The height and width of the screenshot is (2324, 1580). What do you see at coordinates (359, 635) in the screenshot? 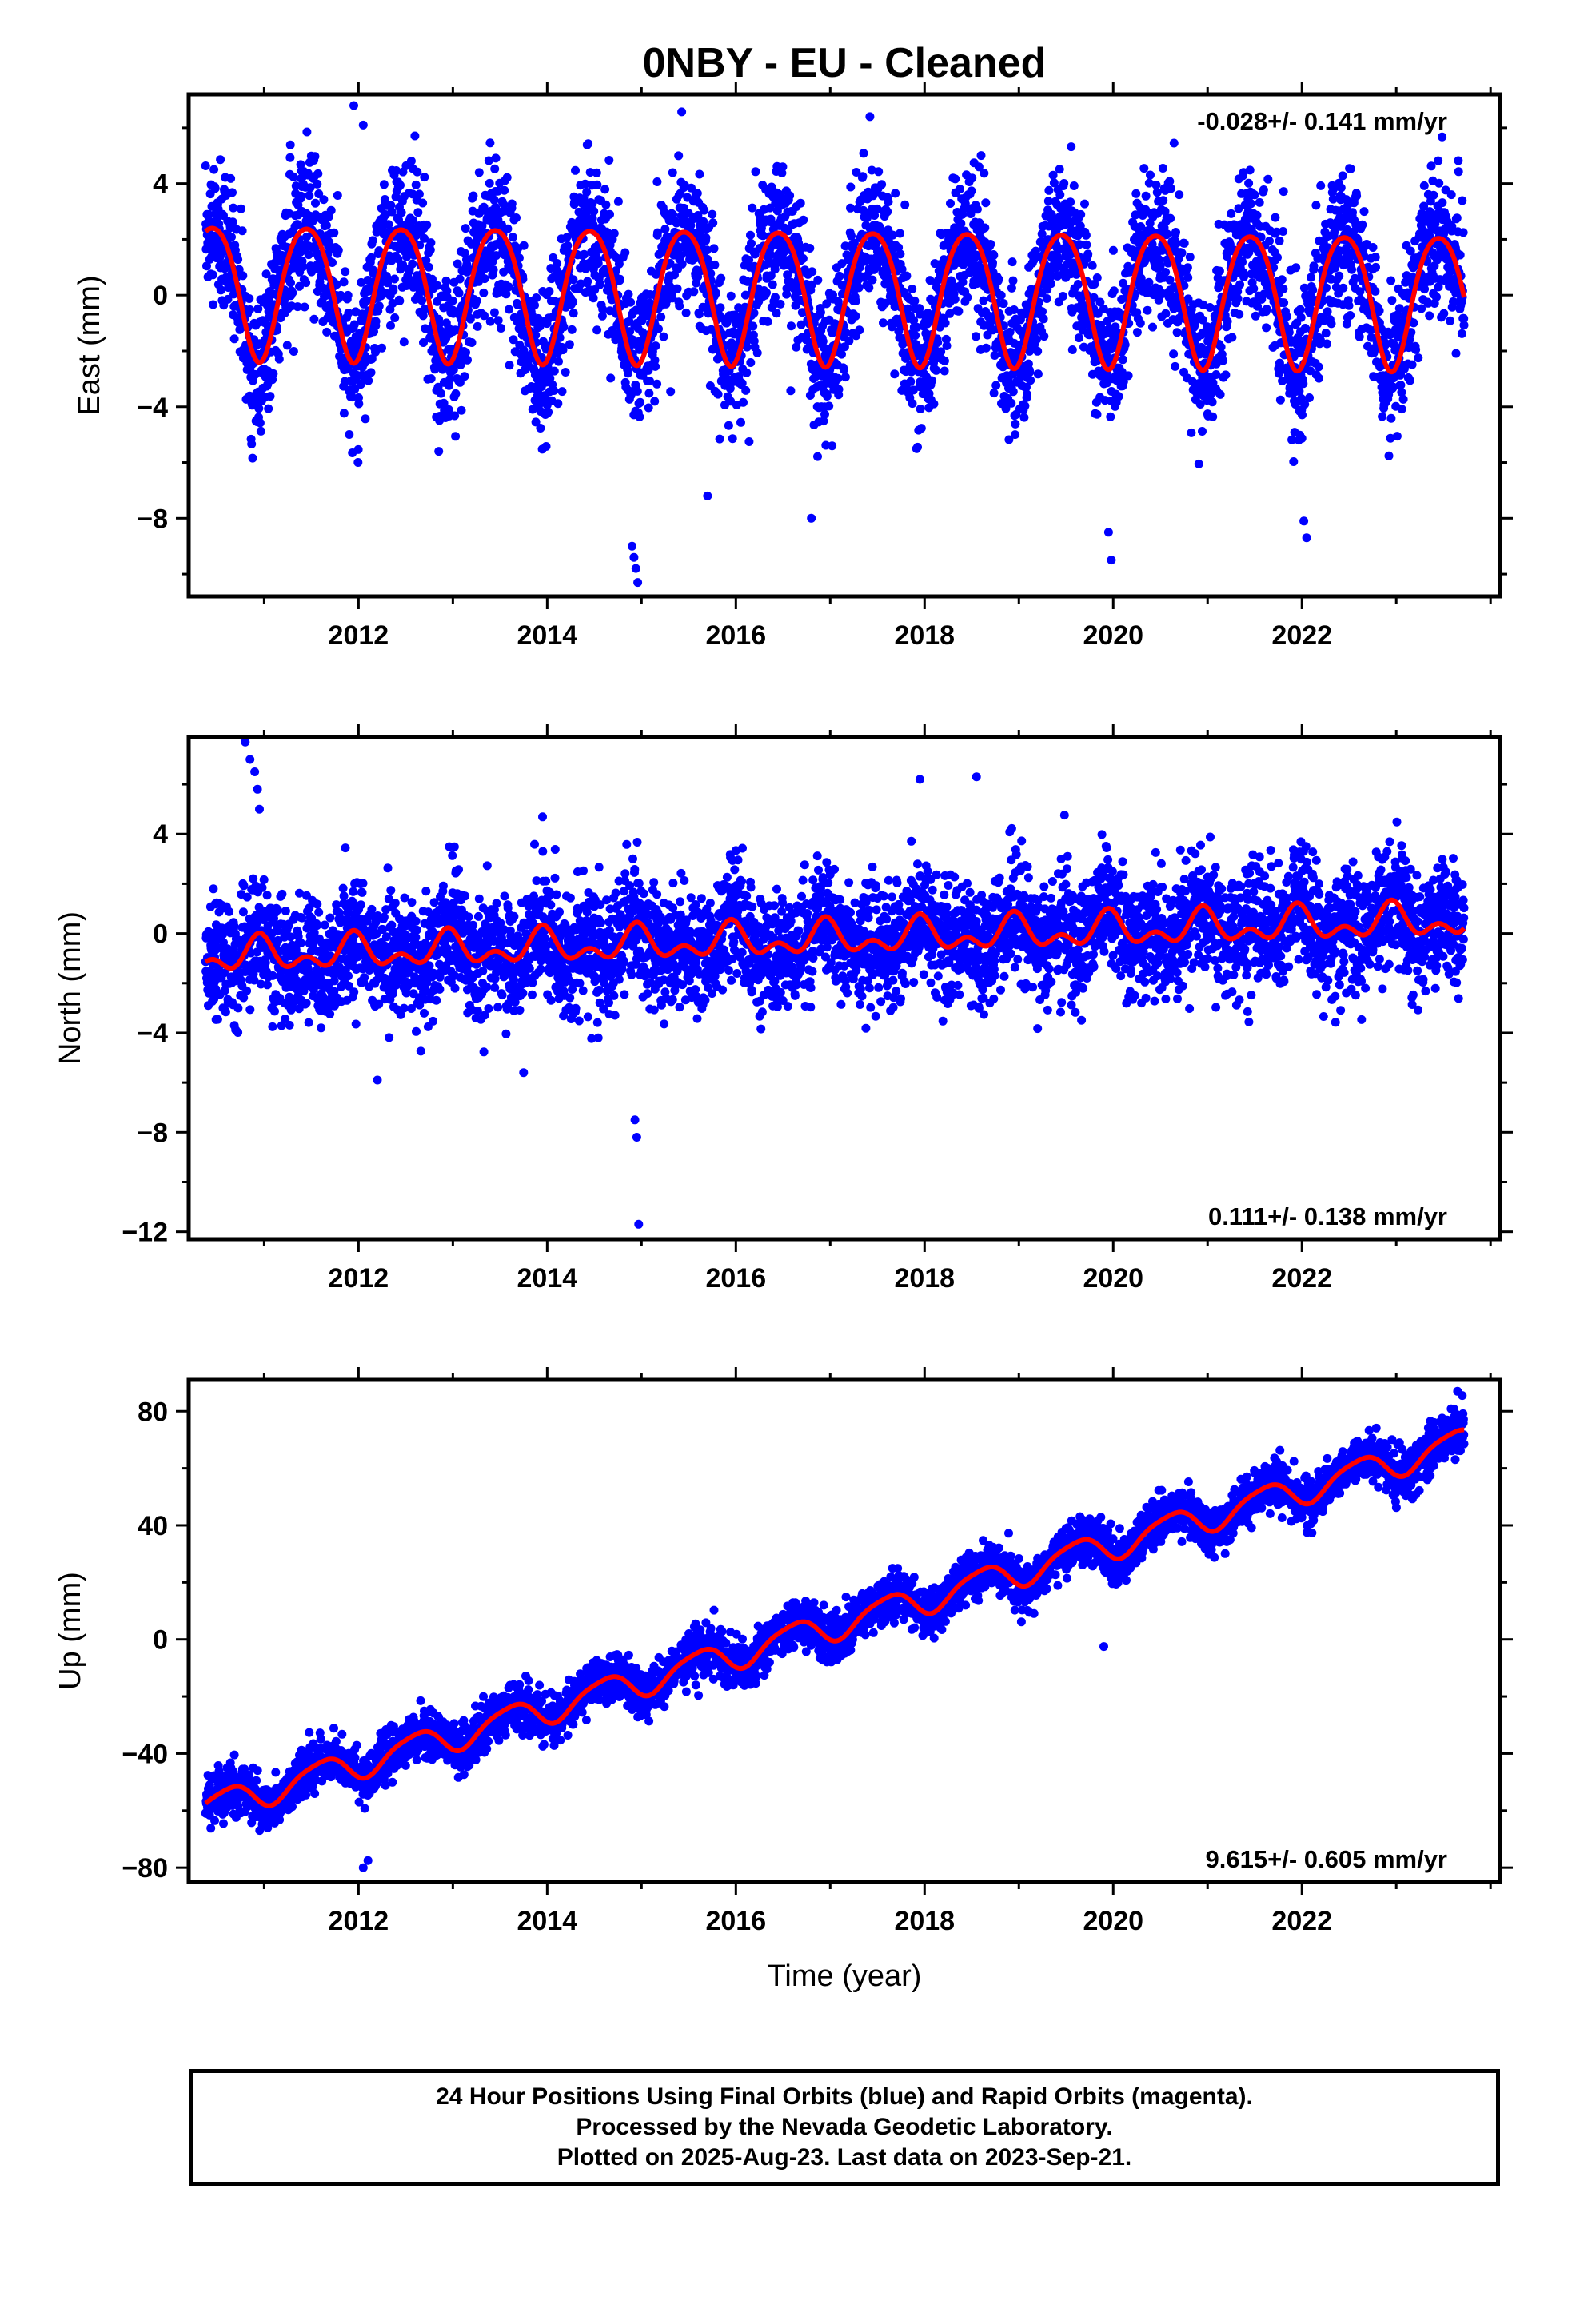
I see `east-x-tick-label: 2012` at bounding box center [359, 635].